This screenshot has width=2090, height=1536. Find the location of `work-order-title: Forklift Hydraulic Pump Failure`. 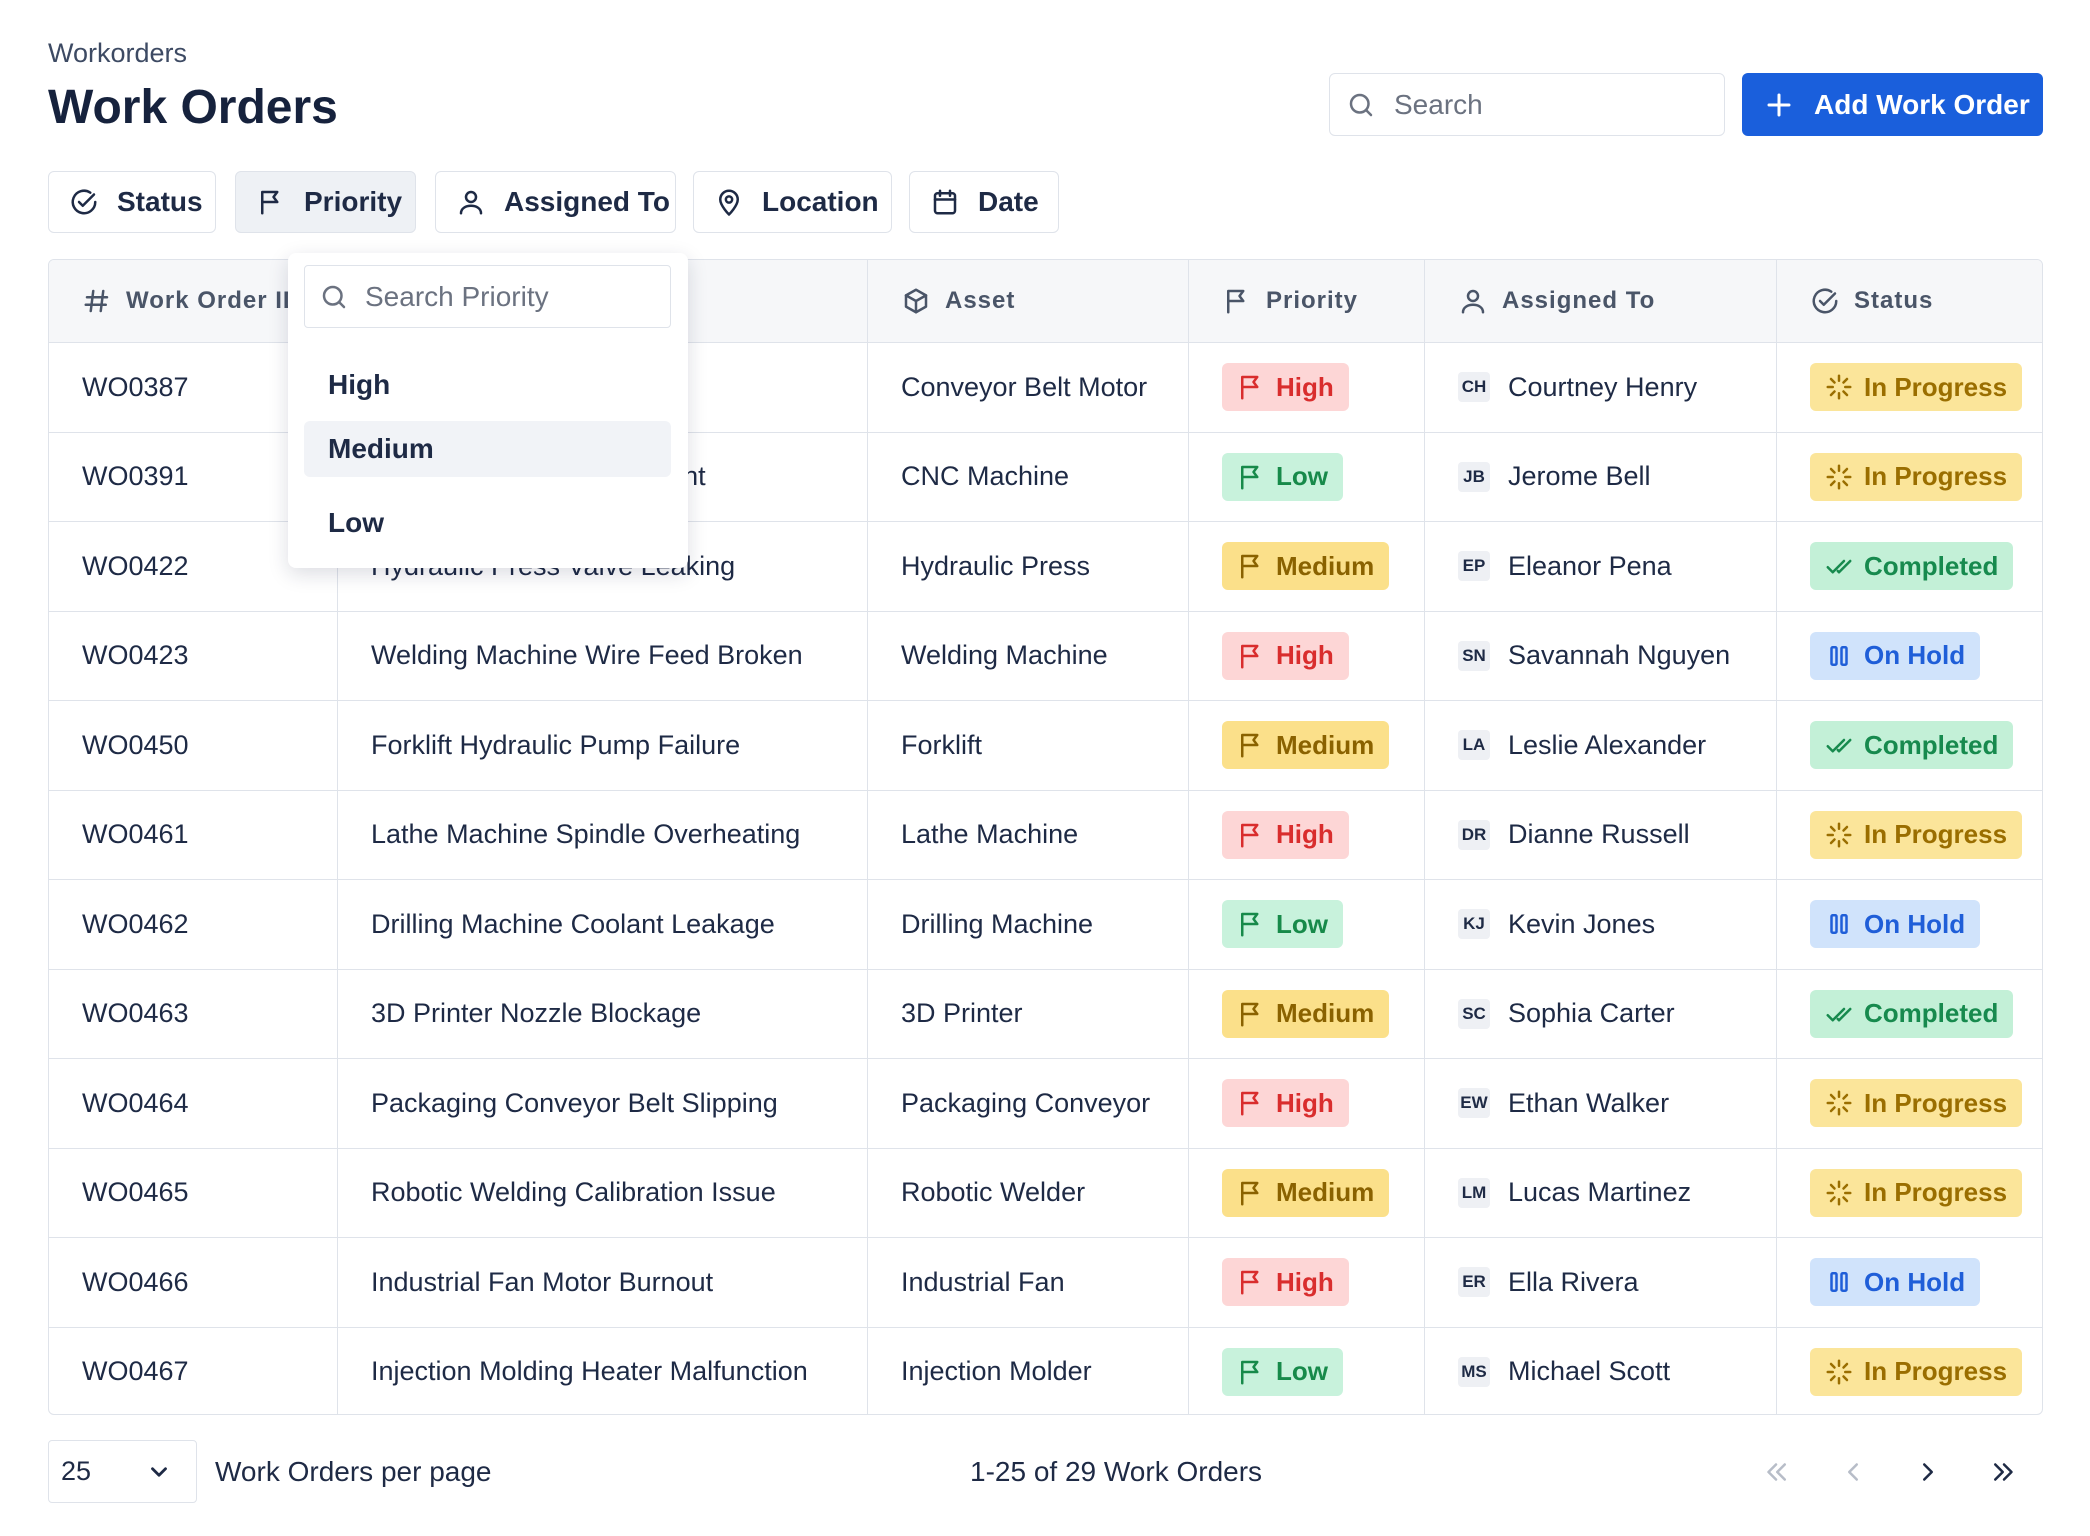

work-order-title: Forklift Hydraulic Pump Failure is located at coordinates (556, 744).